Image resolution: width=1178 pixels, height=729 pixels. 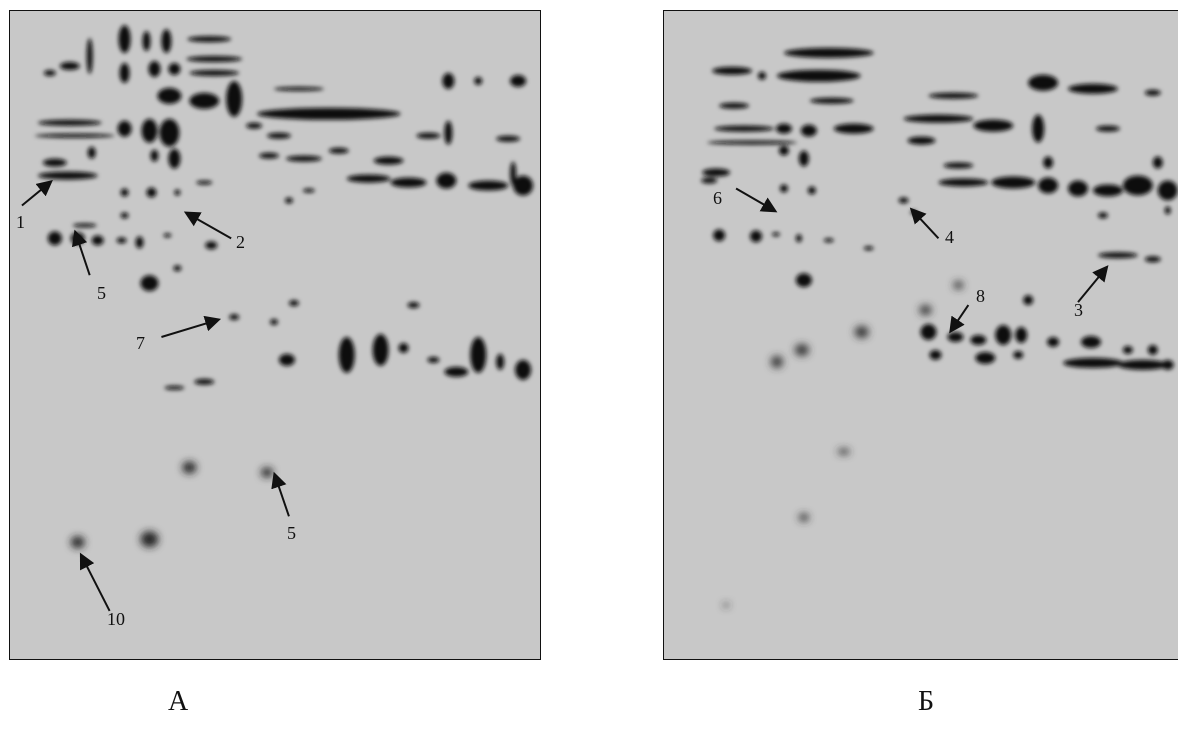 What do you see at coordinates (922, 260) in the screenshot?
I see `gel-b-arrows` at bounding box center [922, 260].